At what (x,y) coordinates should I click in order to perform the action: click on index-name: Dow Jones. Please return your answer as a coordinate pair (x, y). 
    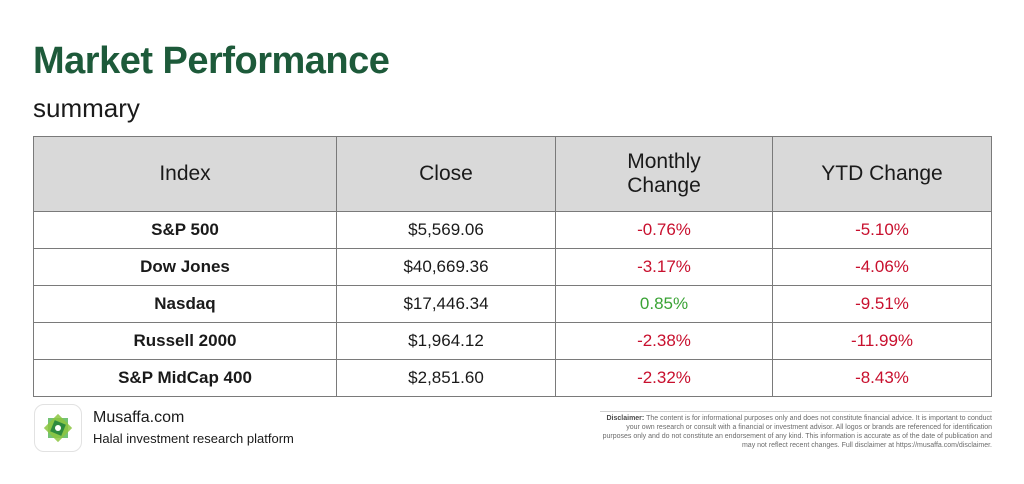
    Looking at the image, I should click on (185, 267).